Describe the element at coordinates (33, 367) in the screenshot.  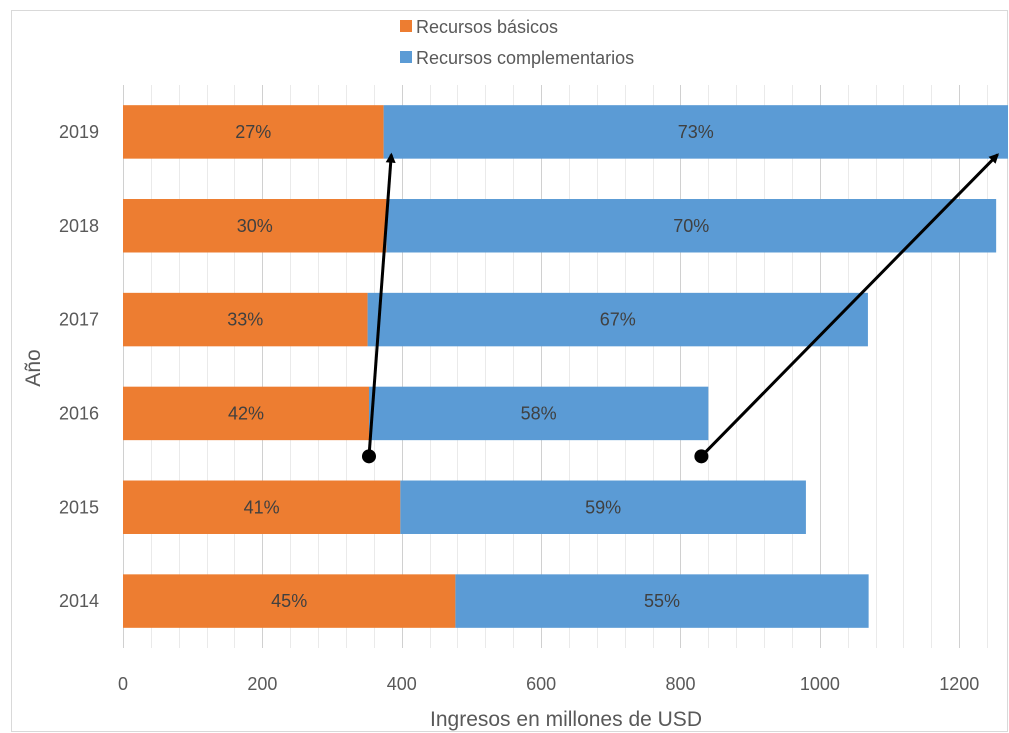
I see `y-axis-title: Año` at that location.